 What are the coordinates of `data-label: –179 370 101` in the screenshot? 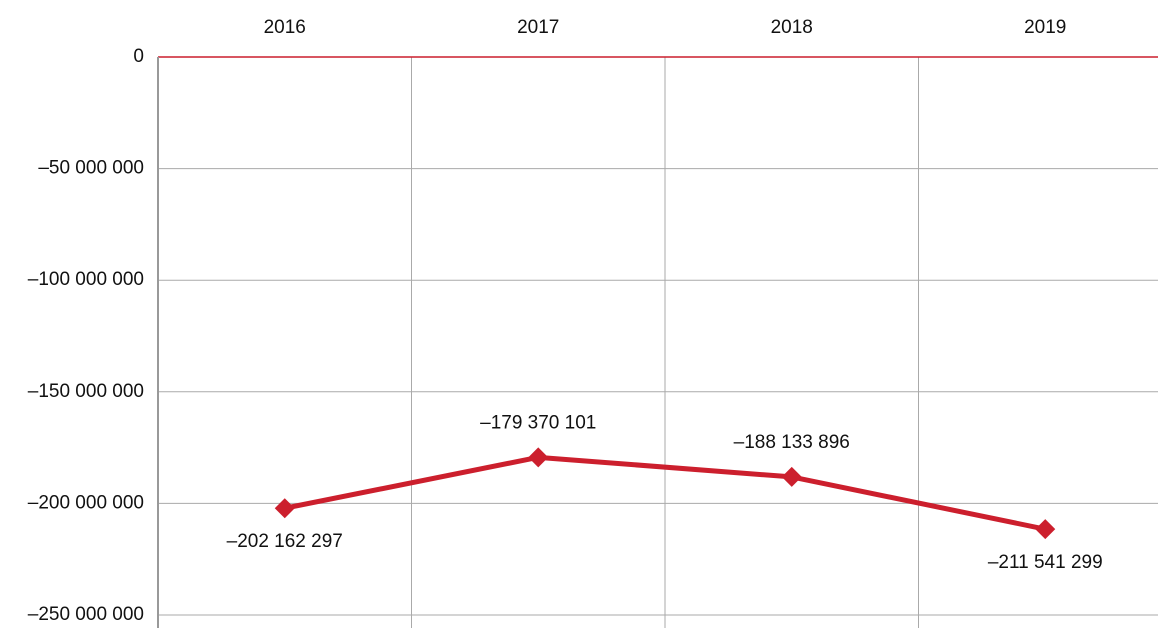 It's located at (538, 422).